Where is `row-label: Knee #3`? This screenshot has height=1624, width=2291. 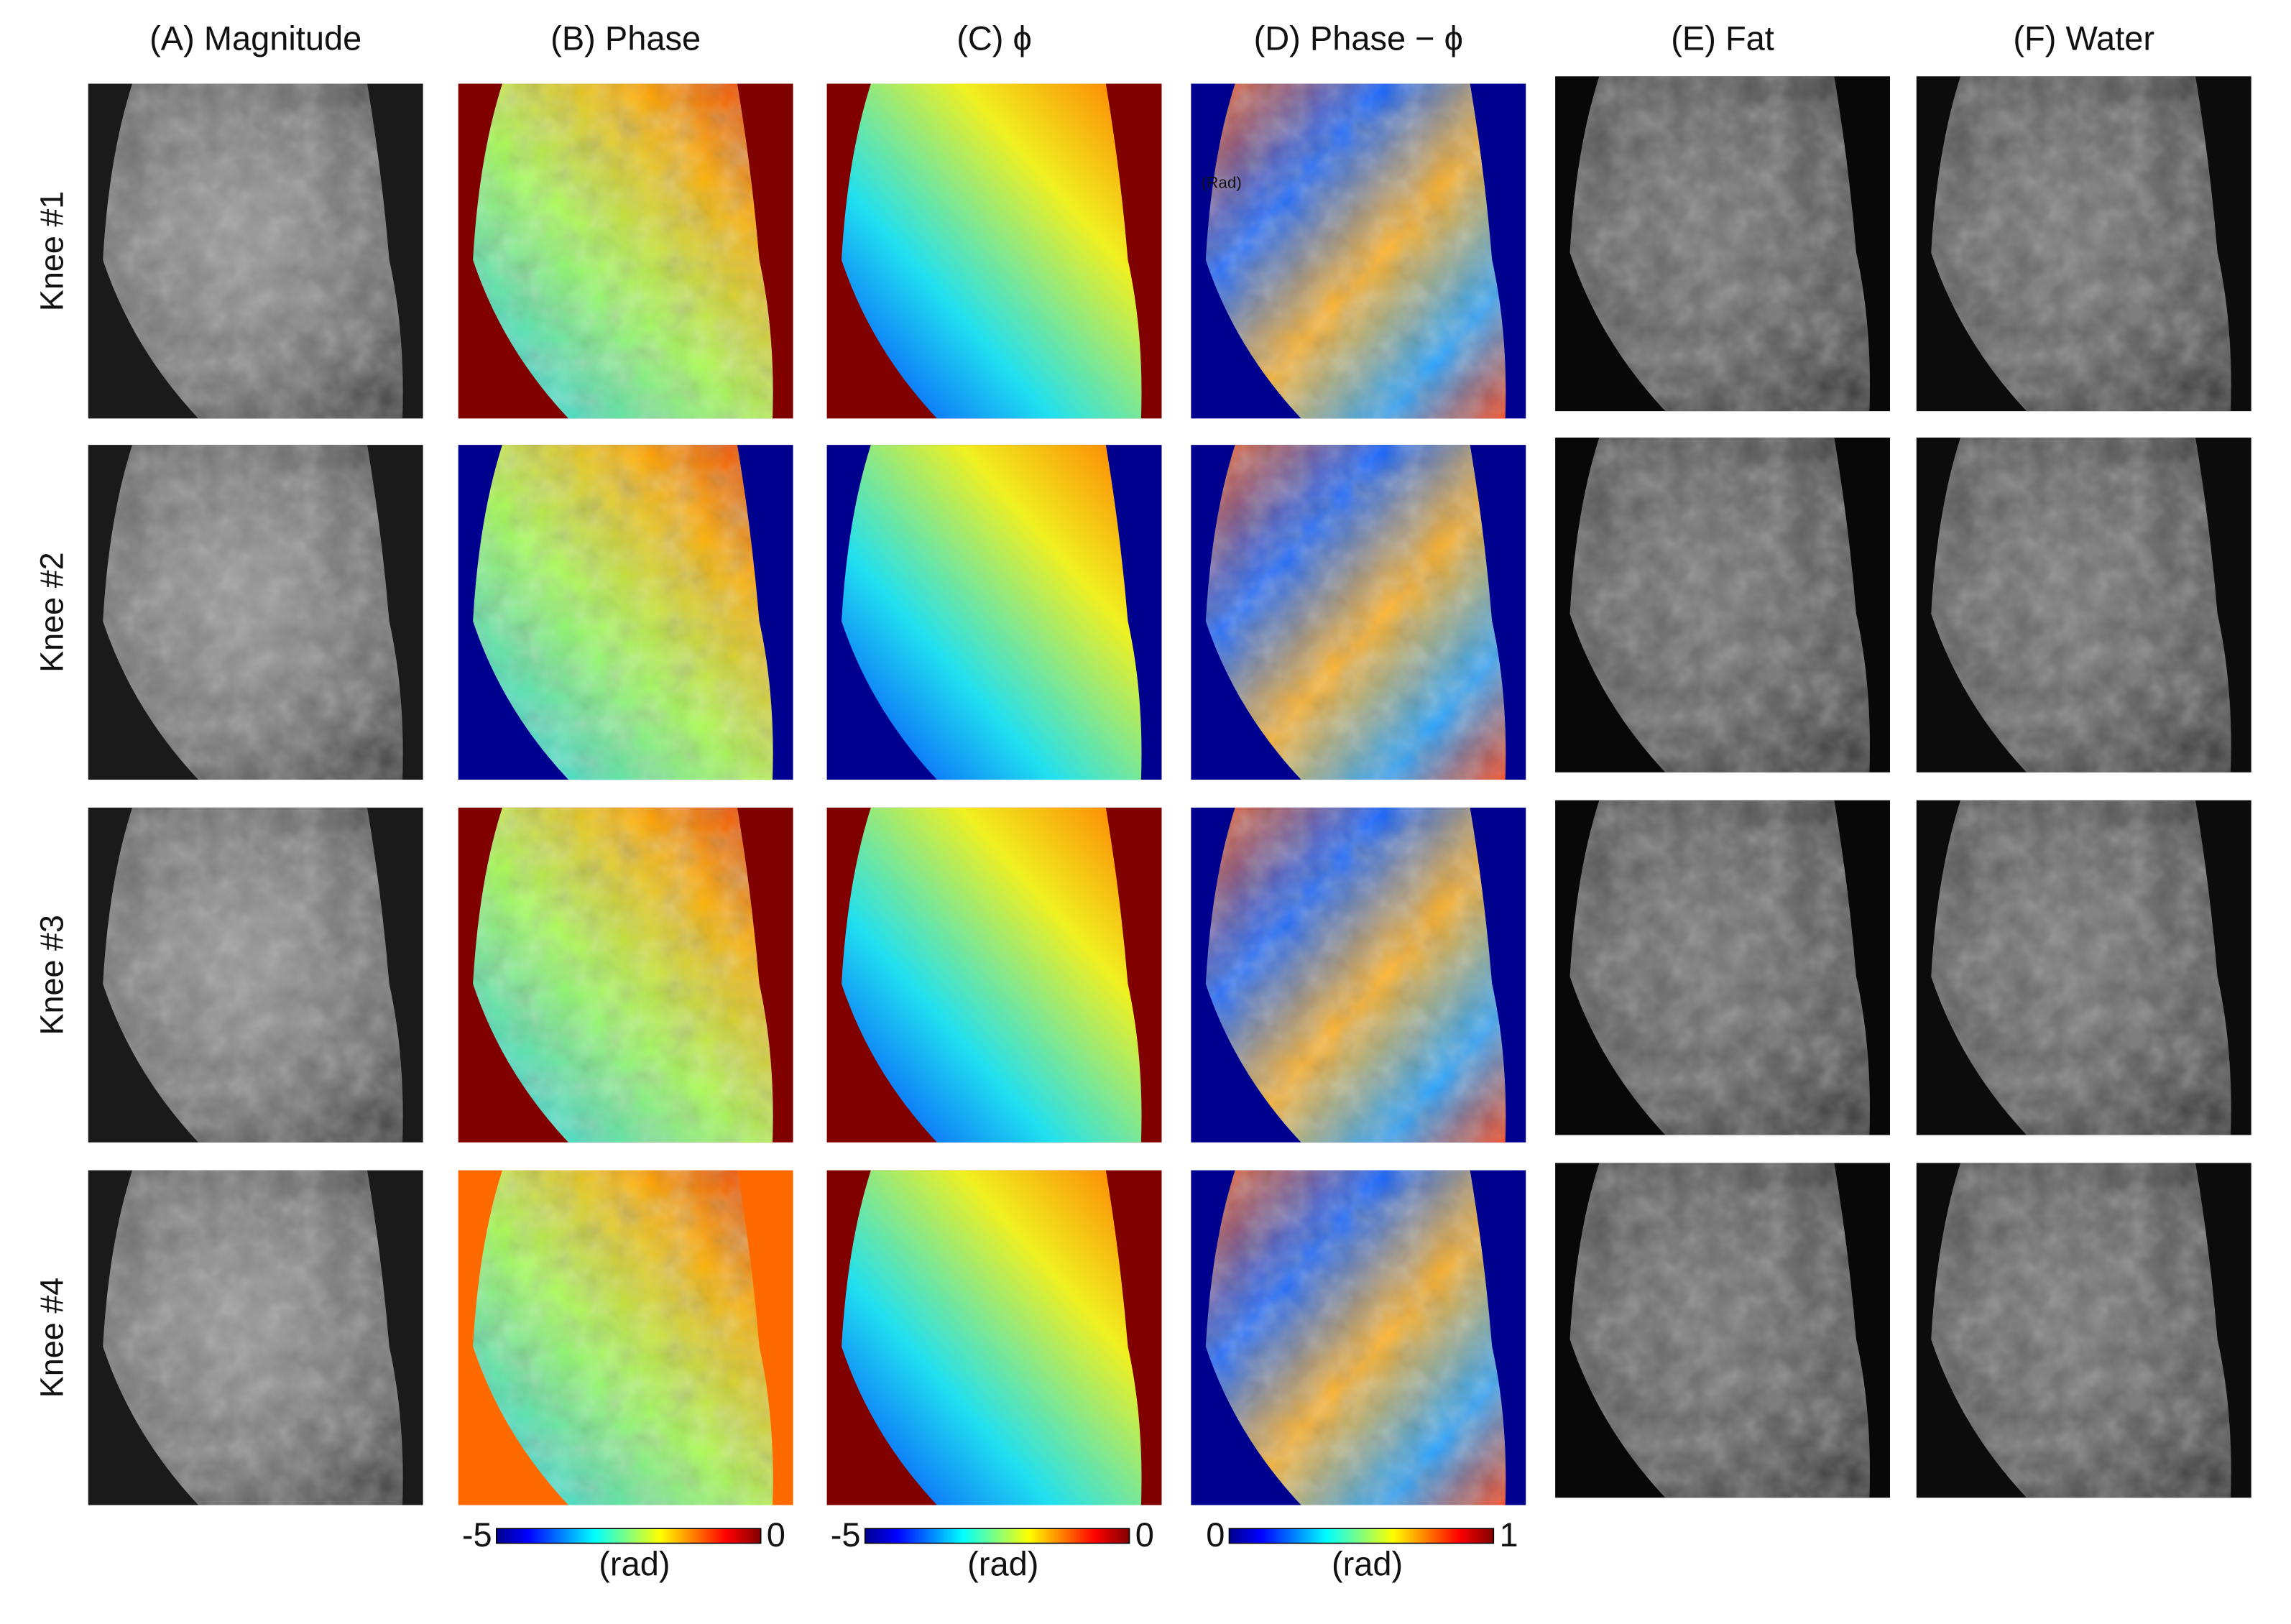 row-label: Knee #3 is located at coordinates (52, 975).